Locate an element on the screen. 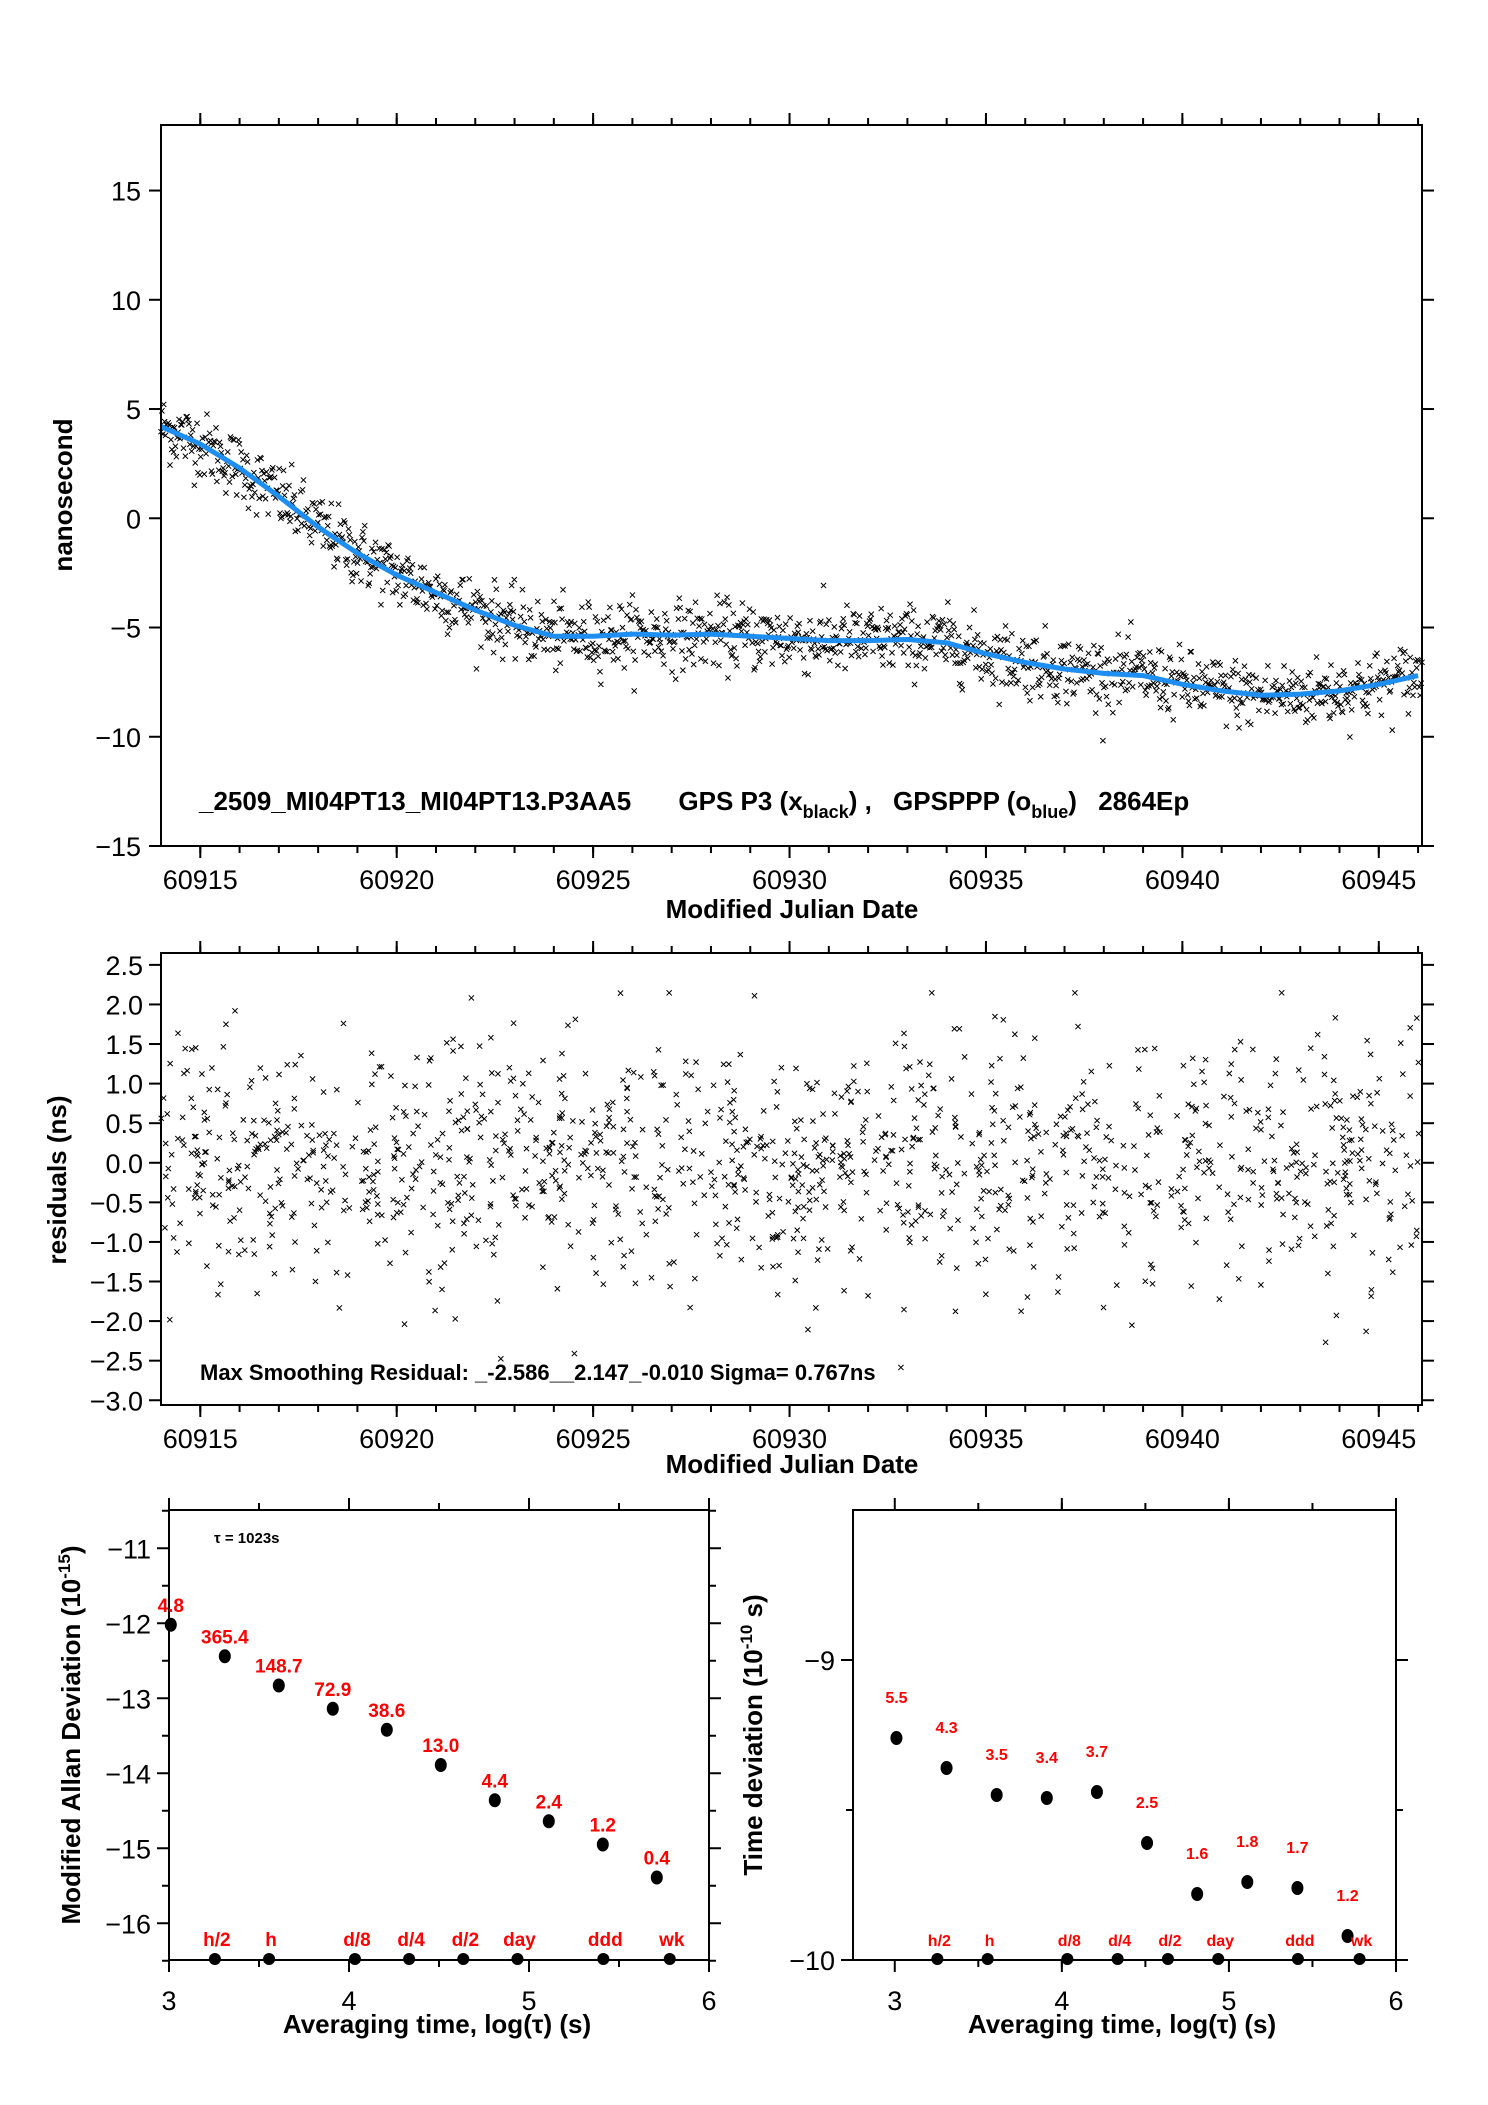 The image size is (1488, 2105). tdev-points-layer: 5.54.33.5 3.4 3.72.51.61.8 1.71.2 is located at coordinates (1122, 1816).